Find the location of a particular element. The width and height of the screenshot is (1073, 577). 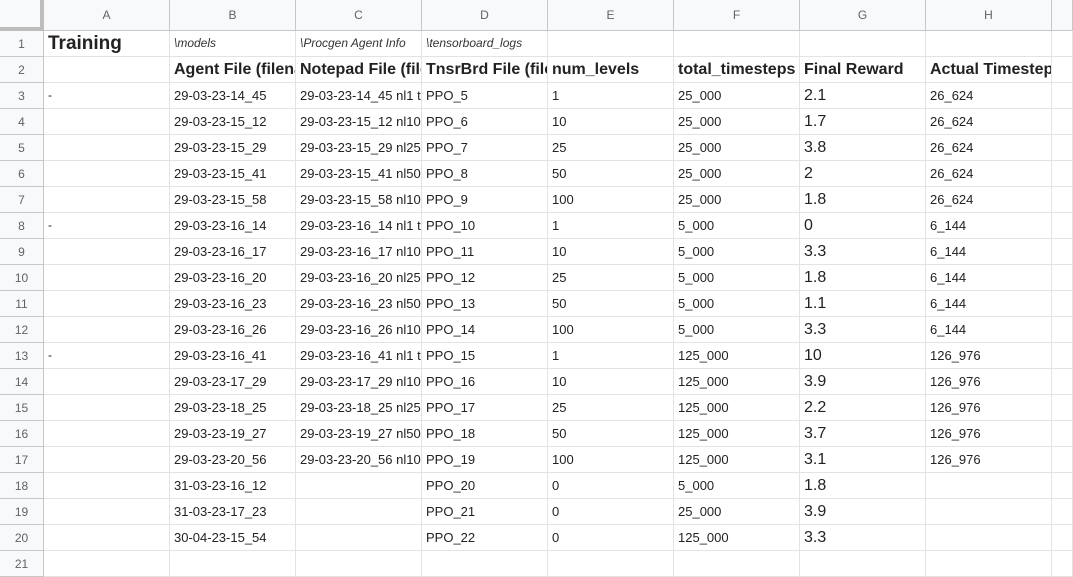

cell-d18: PPO_20 is located at coordinates (485, 486).